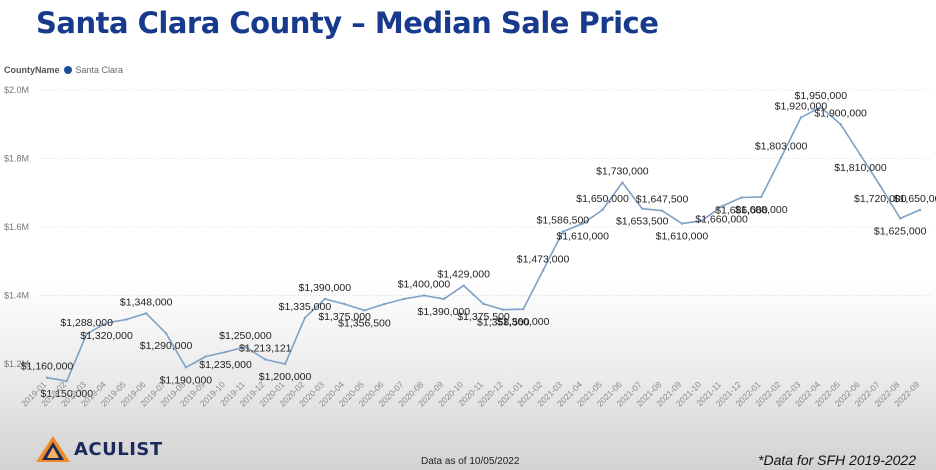 Image resolution: width=936 pixels, height=470 pixels. I want to click on data-label: $1,348,000, so click(146, 302).